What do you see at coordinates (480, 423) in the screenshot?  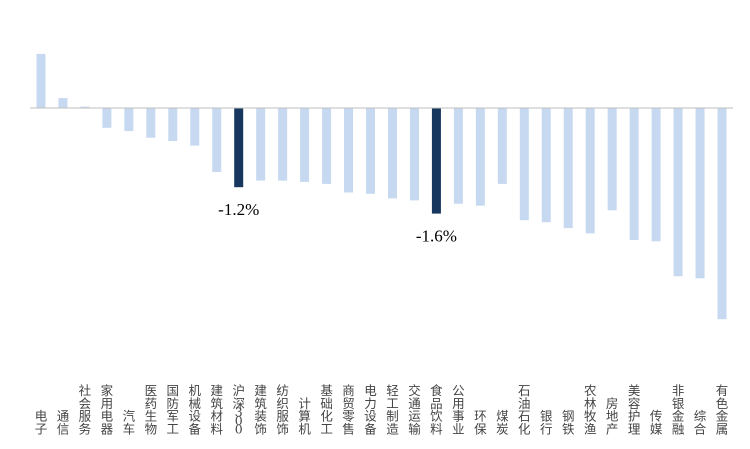 I see `category-label: 环保` at bounding box center [480, 423].